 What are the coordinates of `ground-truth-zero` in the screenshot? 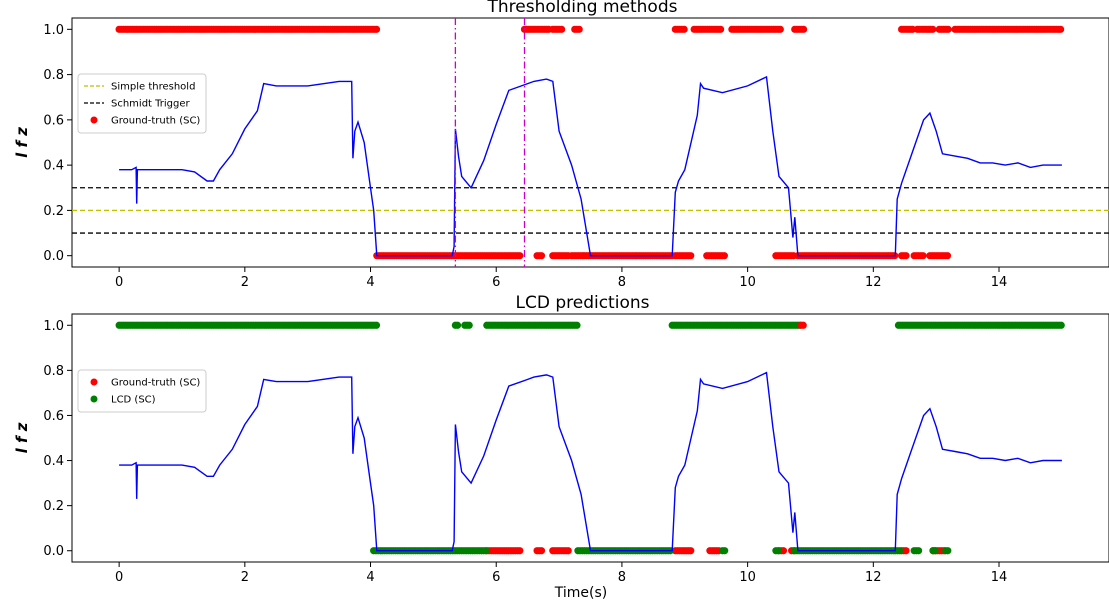 It's located at (715, 551).